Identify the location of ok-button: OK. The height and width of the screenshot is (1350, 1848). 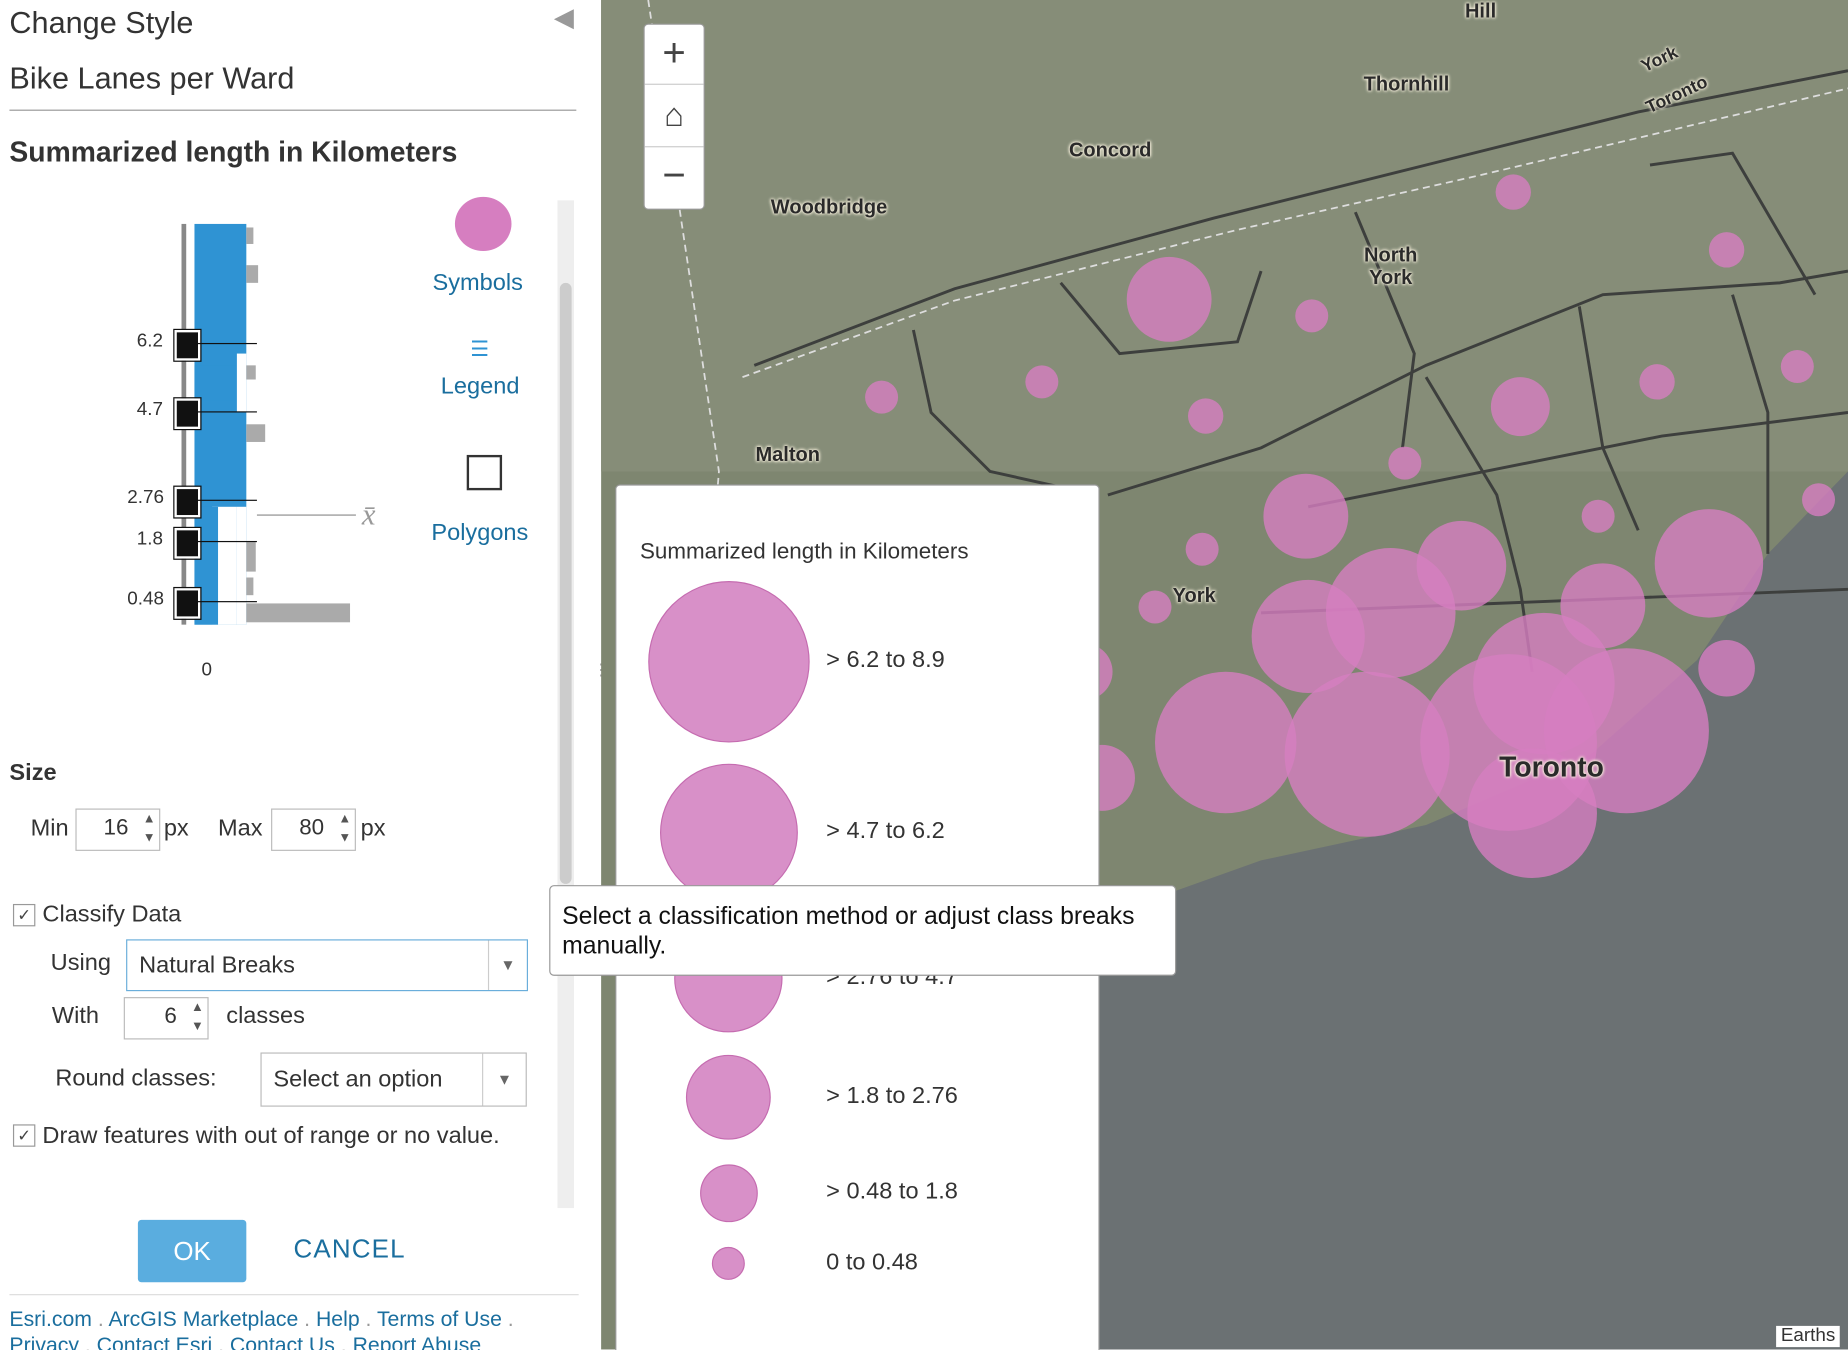
(192, 1251).